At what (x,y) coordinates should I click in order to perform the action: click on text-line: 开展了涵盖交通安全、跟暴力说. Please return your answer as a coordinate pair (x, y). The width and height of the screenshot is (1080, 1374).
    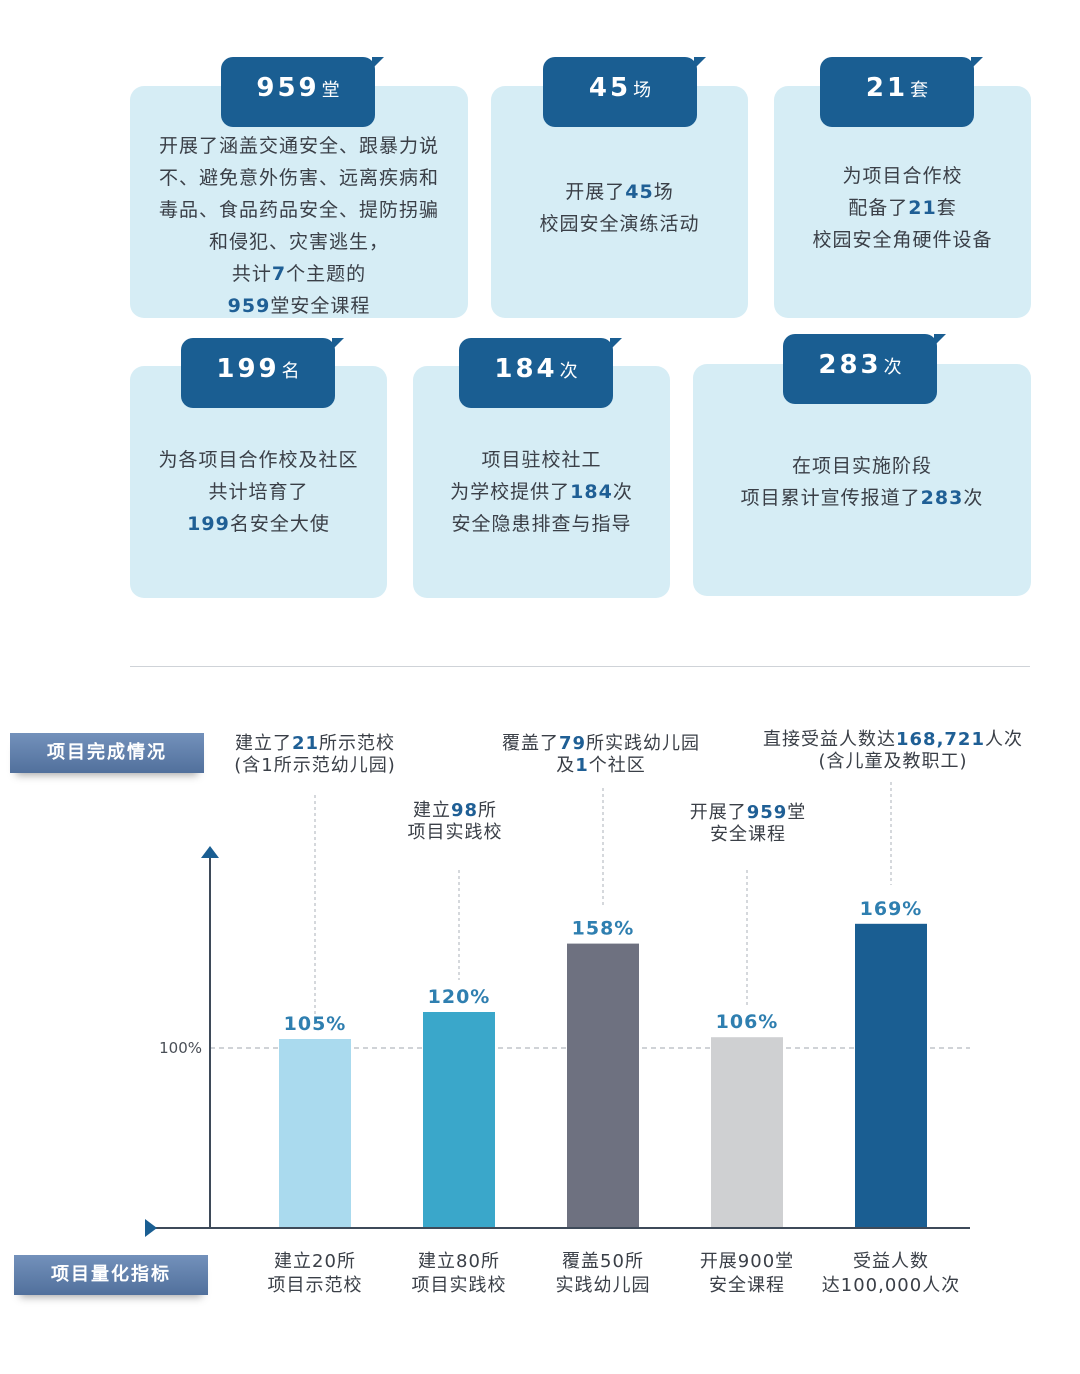
    Looking at the image, I should click on (299, 146).